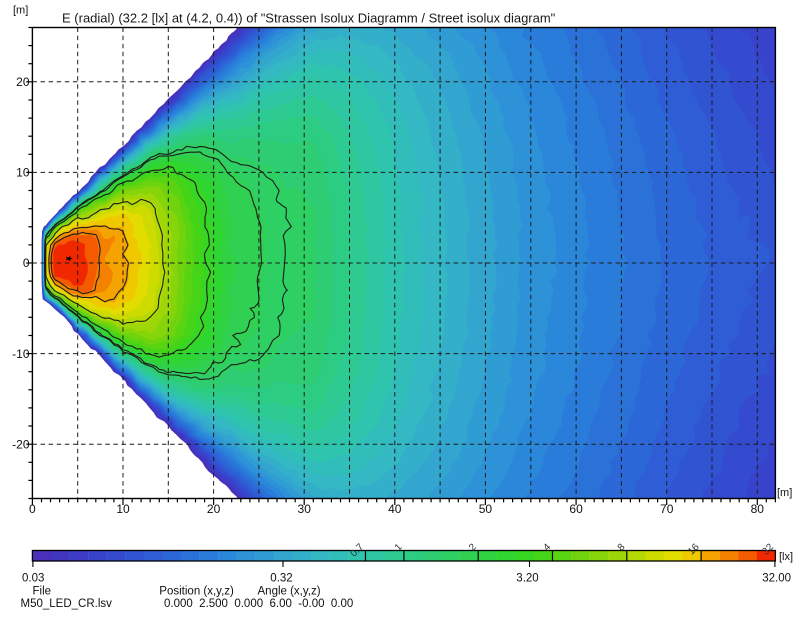  Describe the element at coordinates (281, 579) in the screenshot. I see `svg-text: 0.32` at that location.